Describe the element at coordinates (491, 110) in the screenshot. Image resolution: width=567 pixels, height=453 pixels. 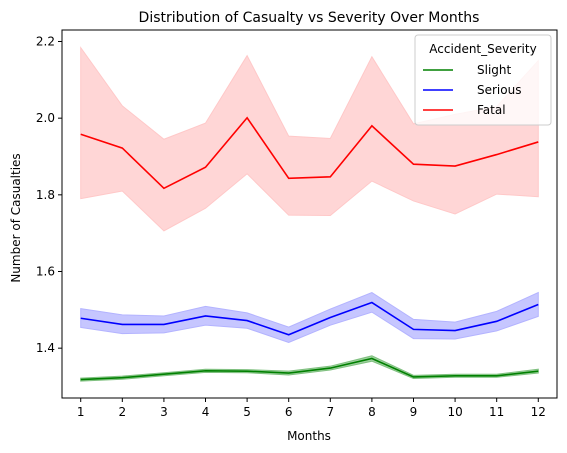
I see `legend-label-fatal: Fatal` at that location.